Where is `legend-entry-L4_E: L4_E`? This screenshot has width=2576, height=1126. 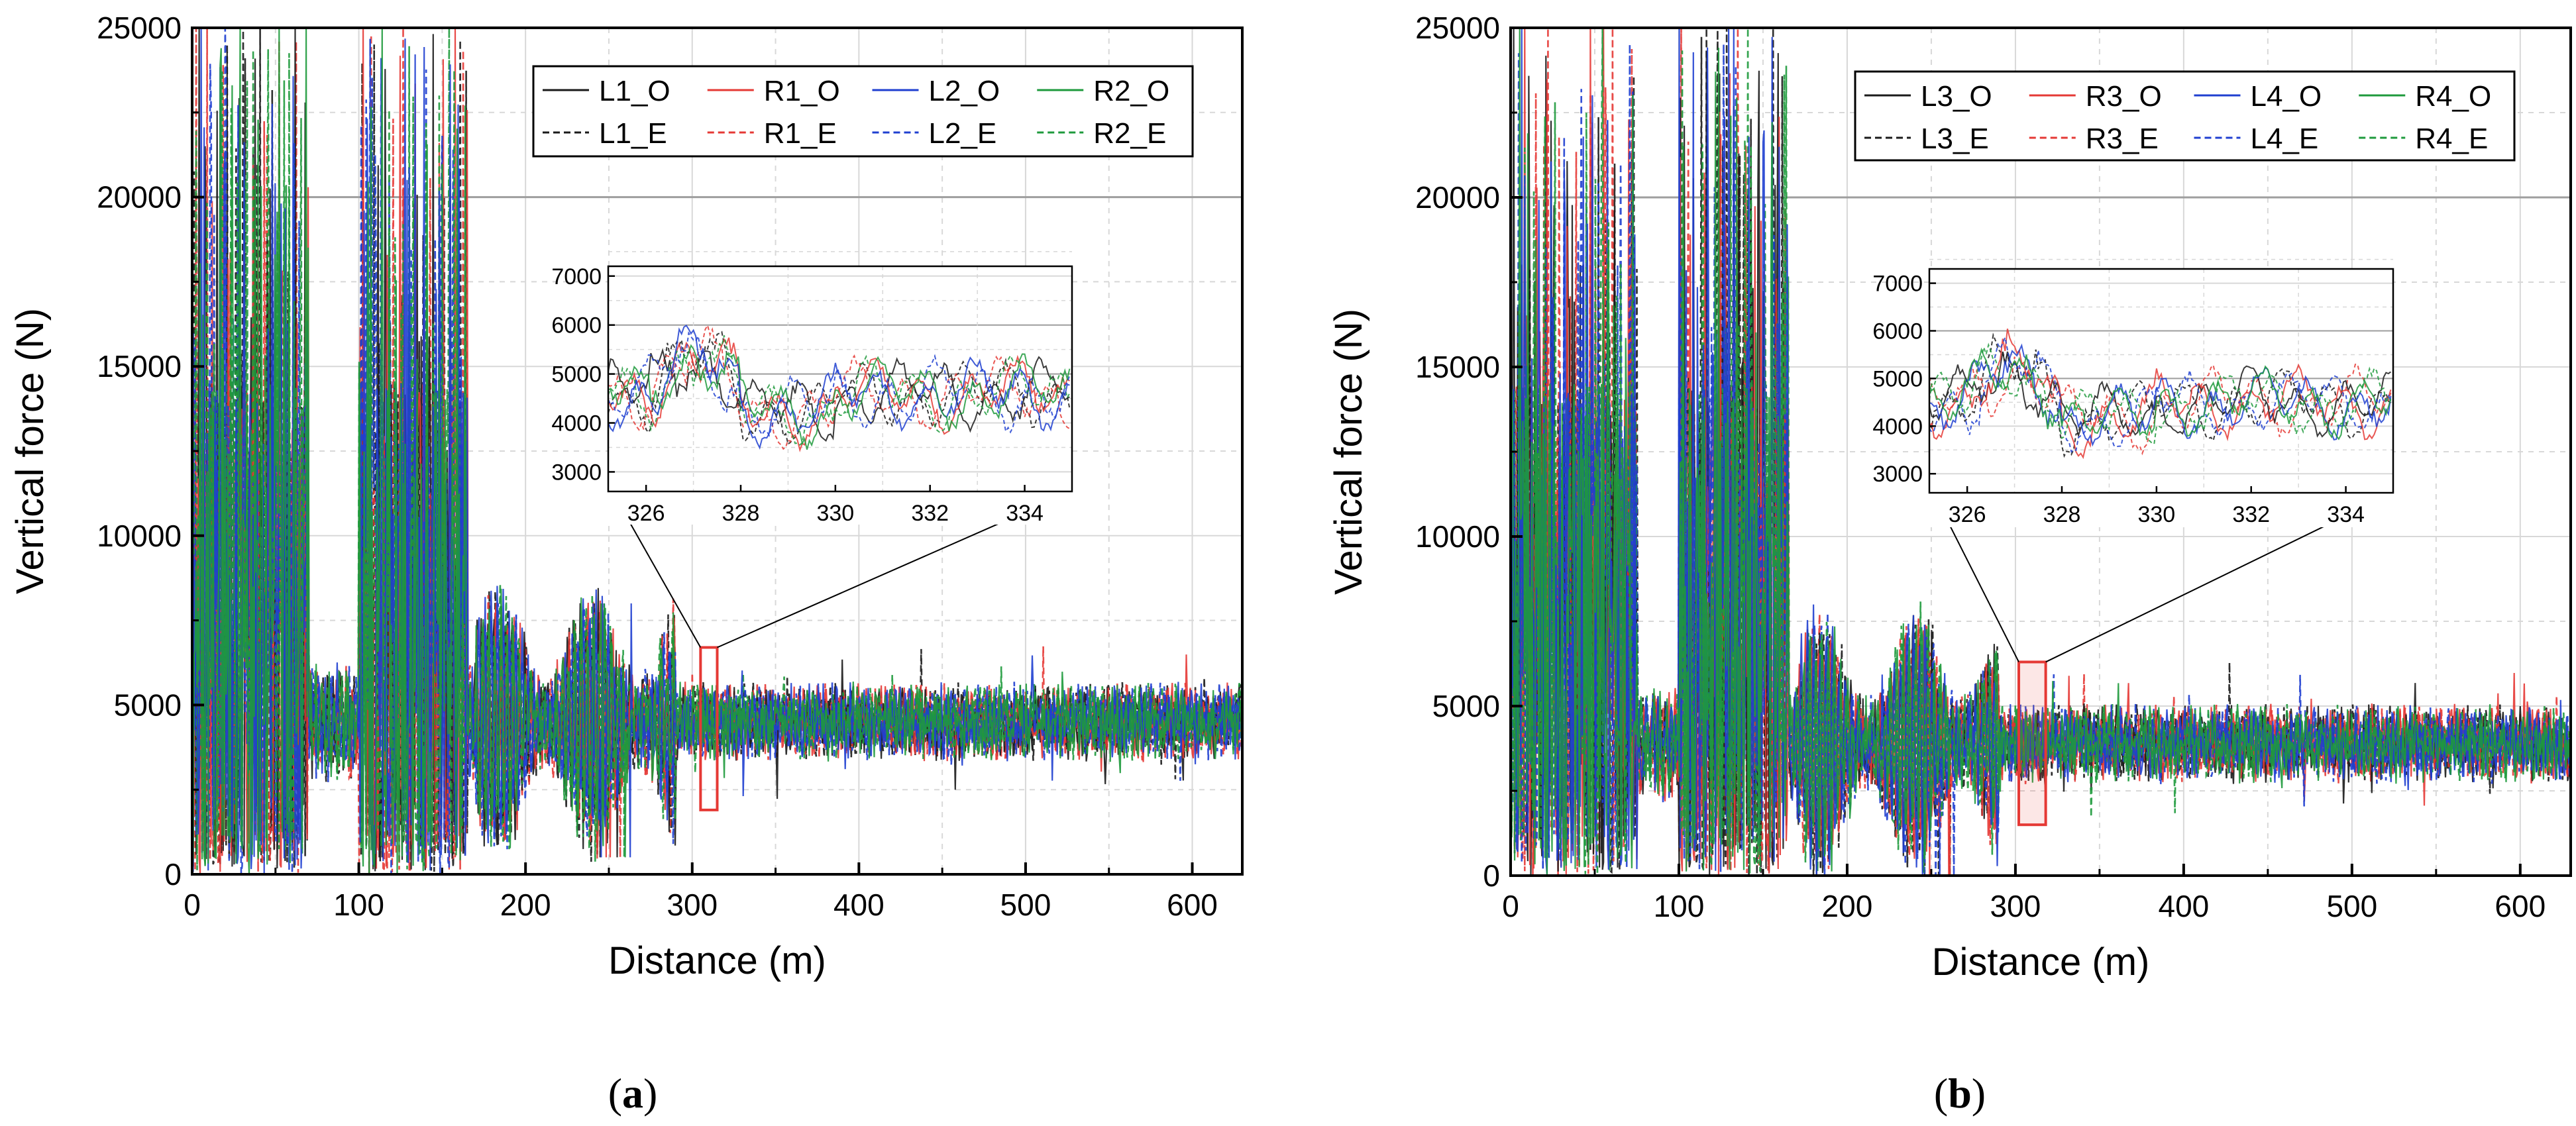 legend-entry-L4_E: L4_E is located at coordinates (2285, 139).